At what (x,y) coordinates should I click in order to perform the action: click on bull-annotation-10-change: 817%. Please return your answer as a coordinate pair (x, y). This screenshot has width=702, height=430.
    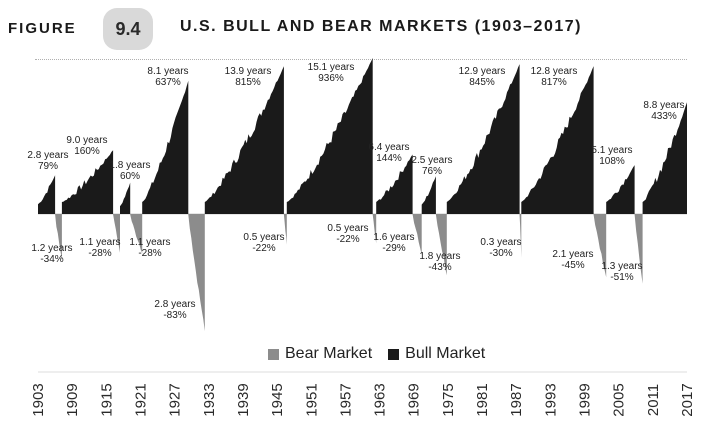
    Looking at the image, I should click on (554, 82).